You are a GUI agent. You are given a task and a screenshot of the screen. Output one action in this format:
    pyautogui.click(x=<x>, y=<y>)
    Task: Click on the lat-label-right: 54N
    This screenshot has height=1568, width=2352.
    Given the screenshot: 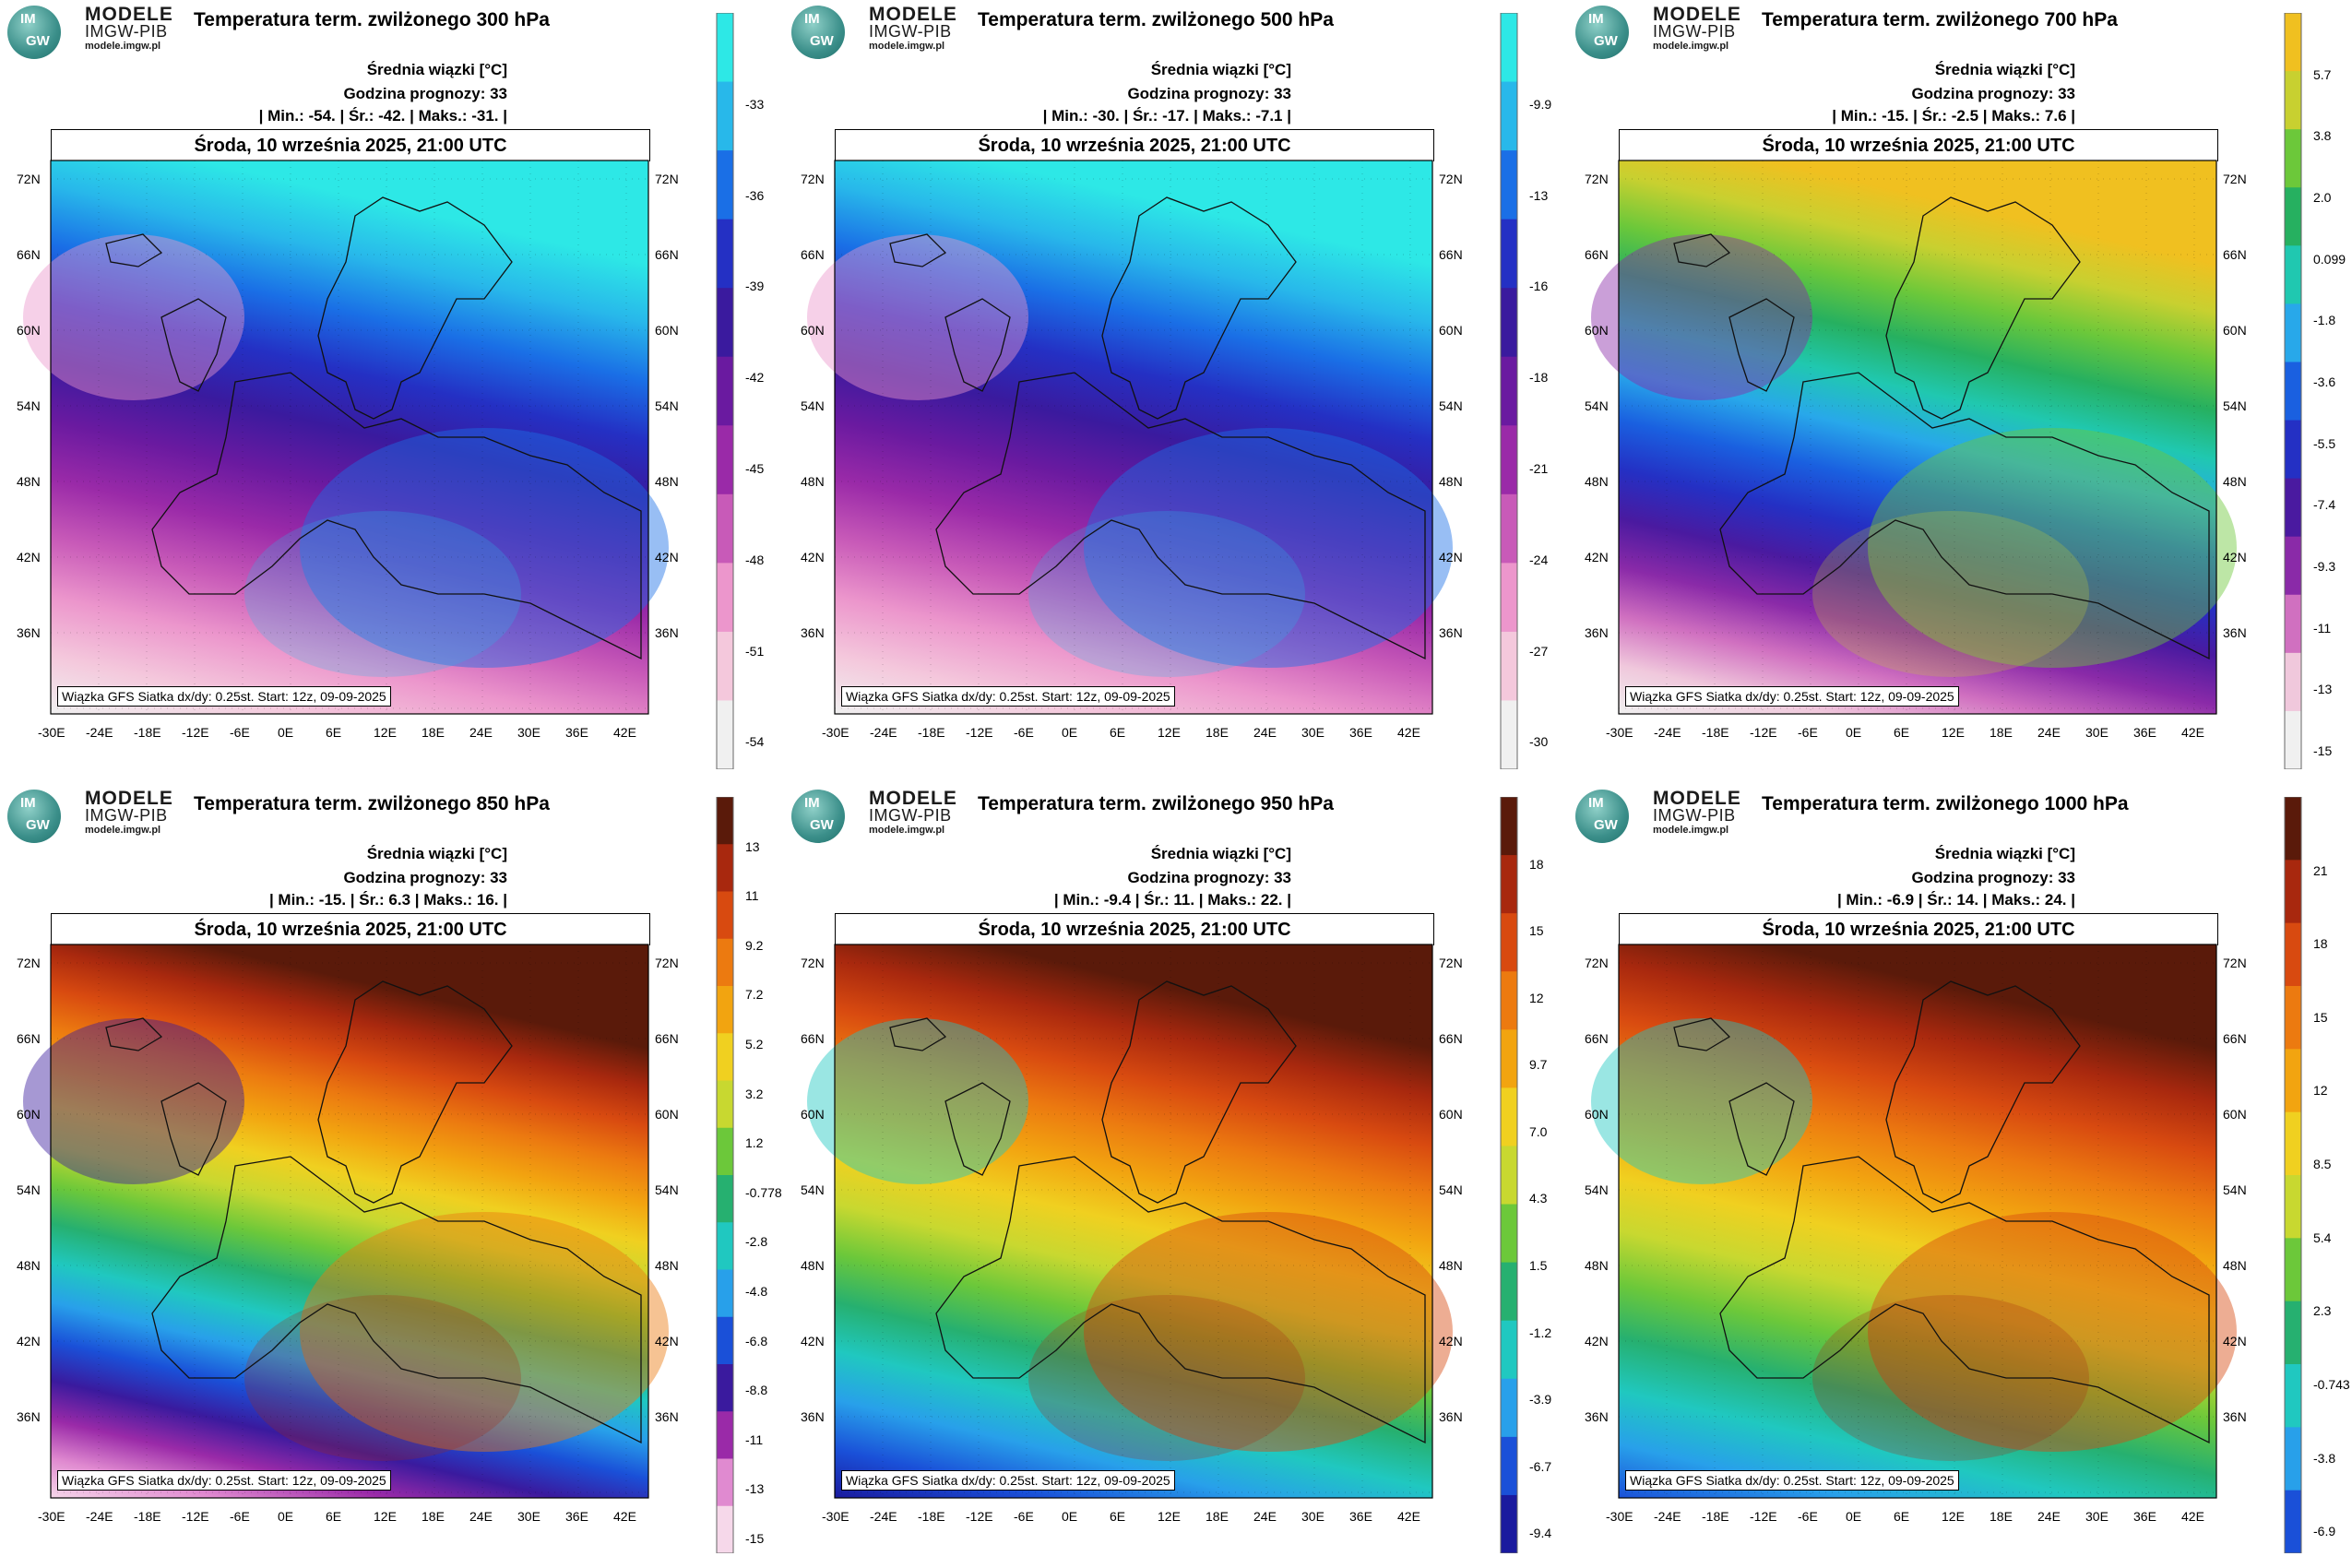 What is the action you would take?
    pyautogui.click(x=1451, y=405)
    